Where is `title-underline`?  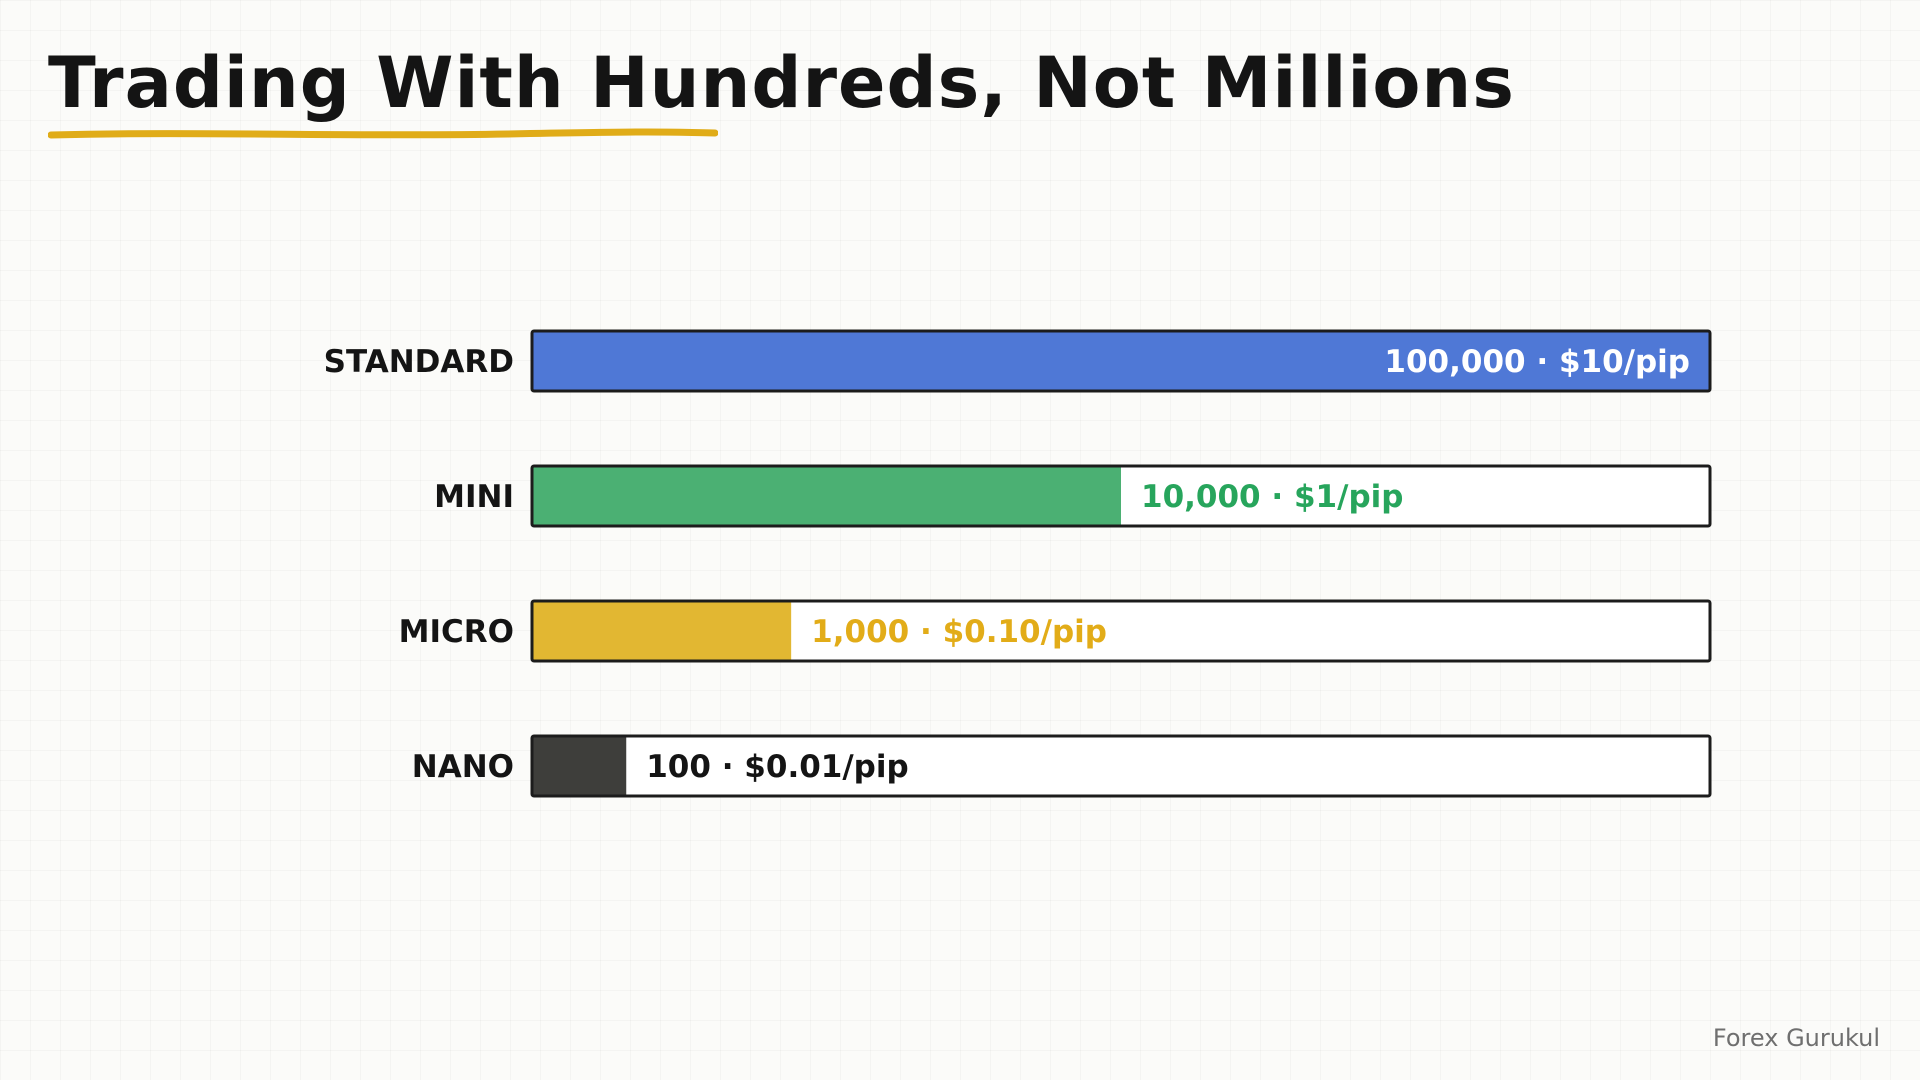
title-underline is located at coordinates (383, 133).